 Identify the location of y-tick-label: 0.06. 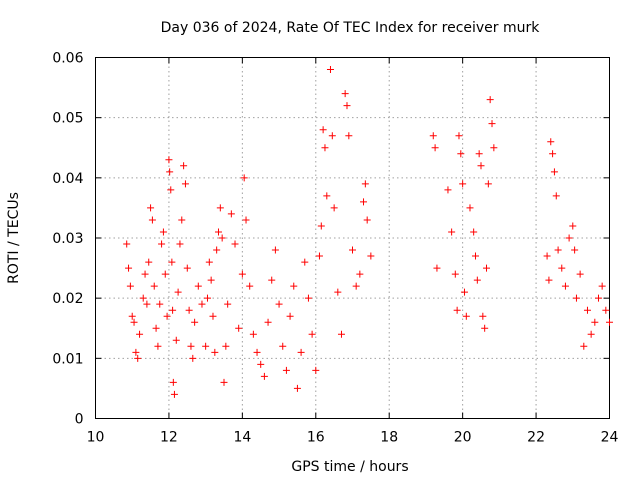
(67, 59).